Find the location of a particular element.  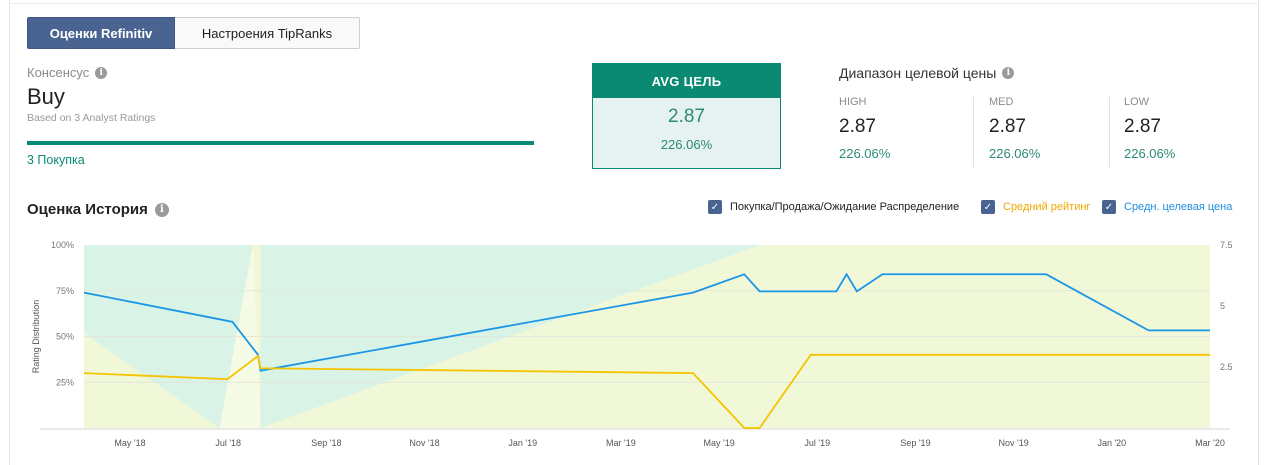

range-high-percent: 226.06% is located at coordinates (865, 153).